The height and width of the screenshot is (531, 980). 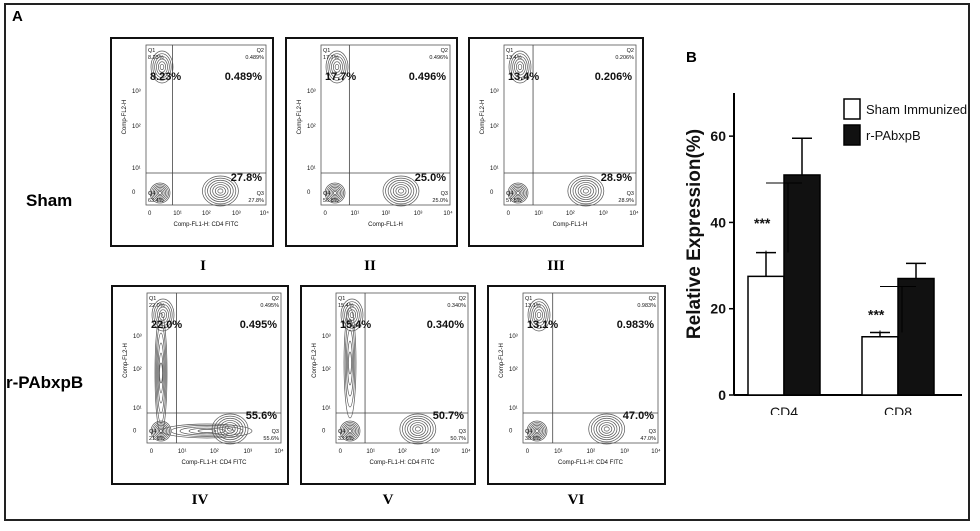 What do you see at coordinates (331, 201) in the screenshot?
I see `quadrant-q4-small: 56.8%` at bounding box center [331, 201].